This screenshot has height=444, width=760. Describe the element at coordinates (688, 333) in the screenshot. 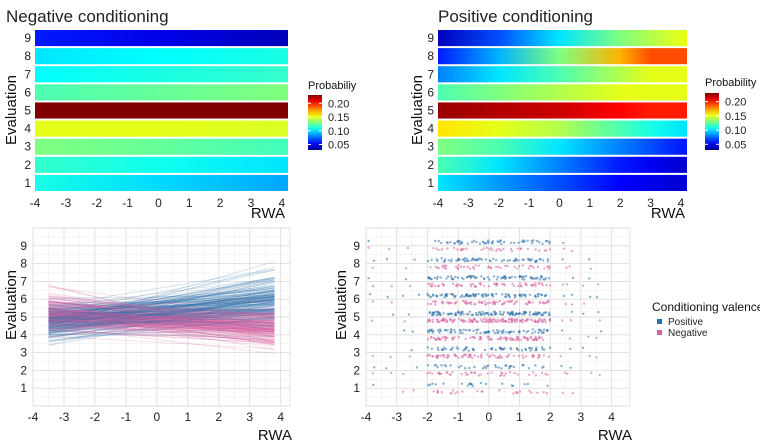

I see `legend-label-negative: Negative` at that location.